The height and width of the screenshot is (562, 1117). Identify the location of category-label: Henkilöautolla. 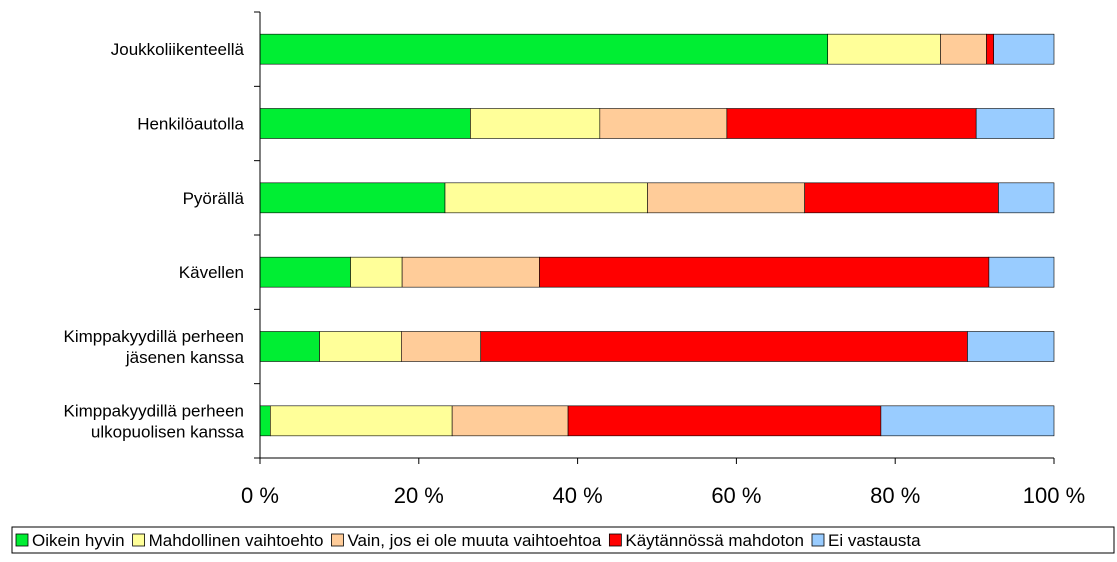
(190, 124).